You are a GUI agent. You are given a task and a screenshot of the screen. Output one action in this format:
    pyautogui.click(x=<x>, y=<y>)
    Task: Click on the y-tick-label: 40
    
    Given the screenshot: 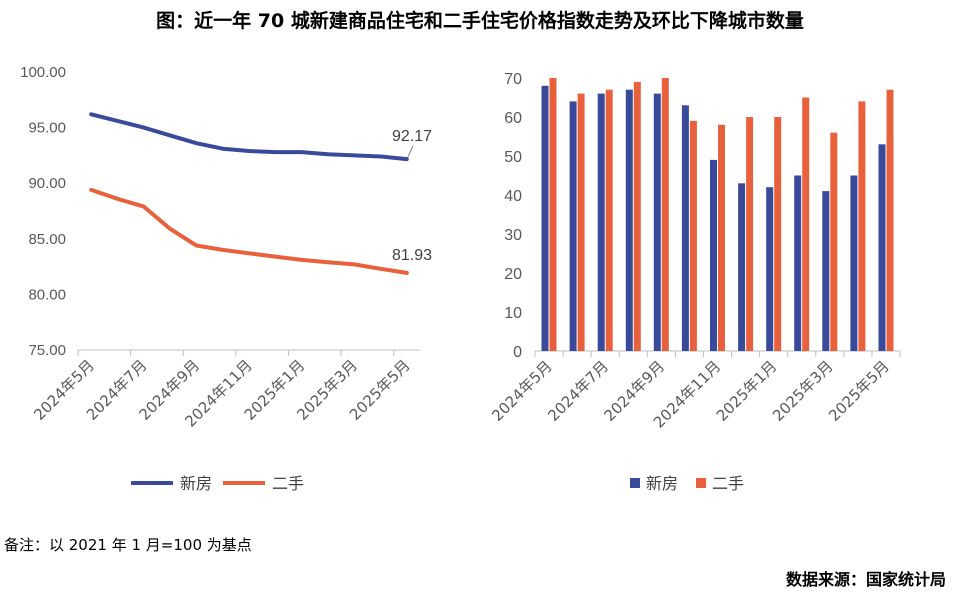 What is the action you would take?
    pyautogui.click(x=513, y=196)
    